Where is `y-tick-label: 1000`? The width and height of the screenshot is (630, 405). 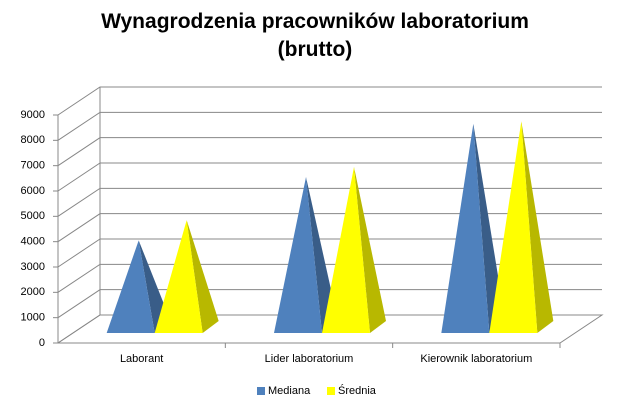 y-tick-label: 1000 is located at coordinates (33, 318).